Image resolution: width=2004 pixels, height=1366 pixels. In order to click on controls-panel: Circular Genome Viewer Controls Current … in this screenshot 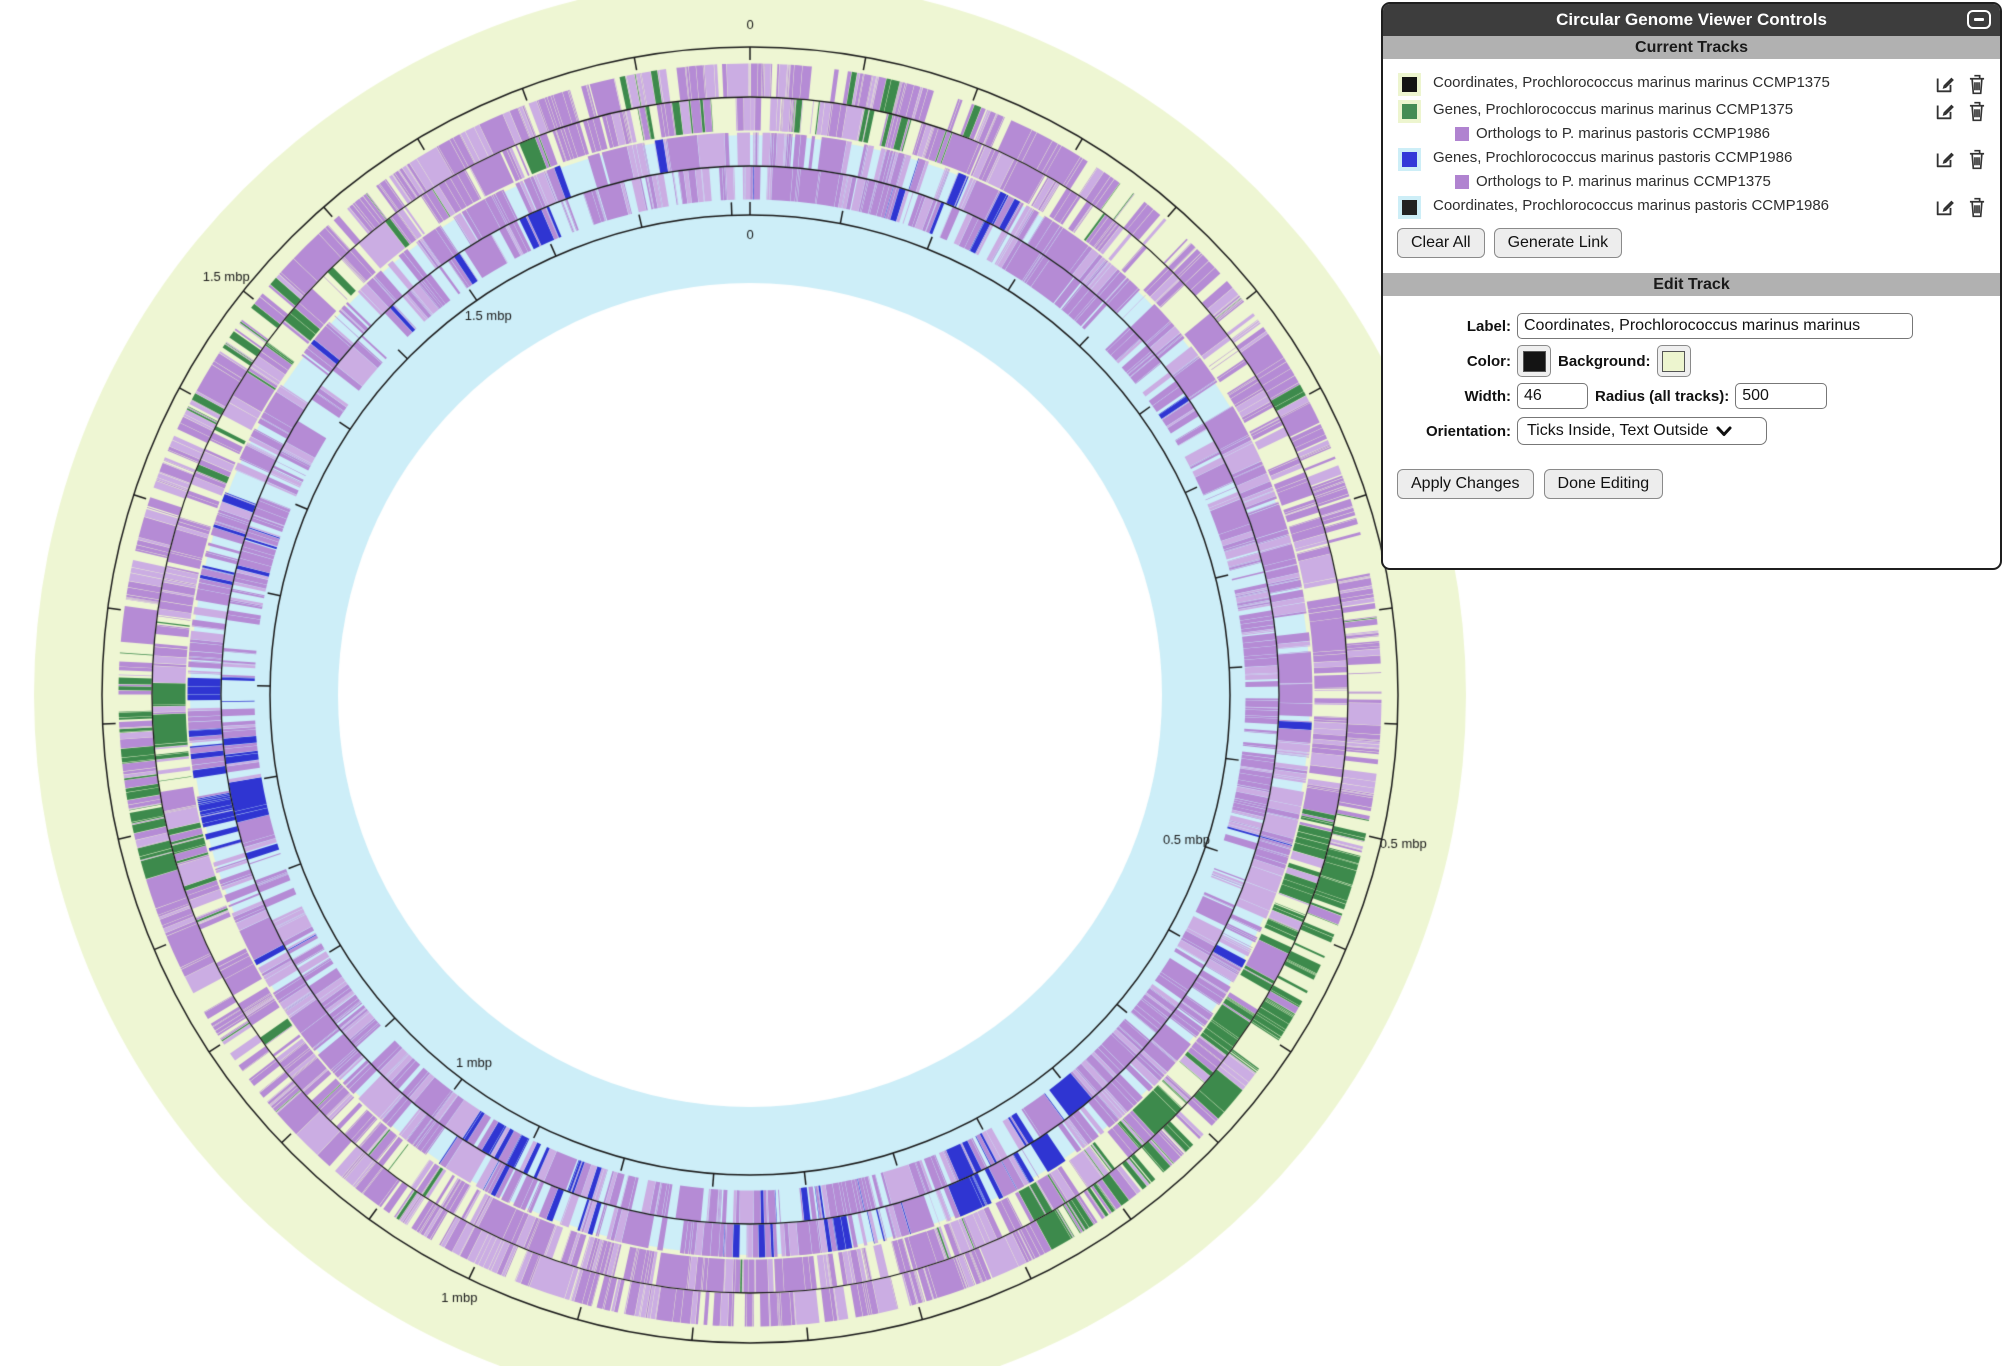, I will do `click(1691, 286)`.